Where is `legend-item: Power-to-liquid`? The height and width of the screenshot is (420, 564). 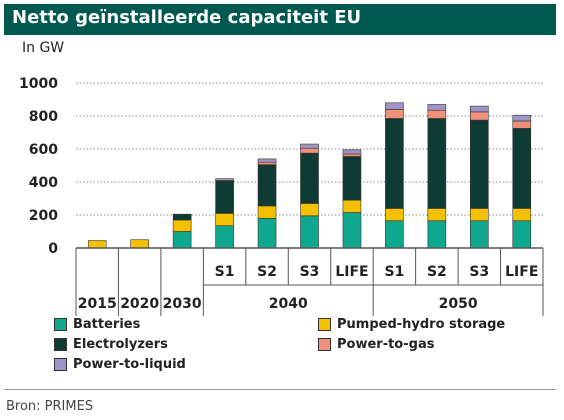
legend-item: Power-to-liquid is located at coordinates (120, 364).